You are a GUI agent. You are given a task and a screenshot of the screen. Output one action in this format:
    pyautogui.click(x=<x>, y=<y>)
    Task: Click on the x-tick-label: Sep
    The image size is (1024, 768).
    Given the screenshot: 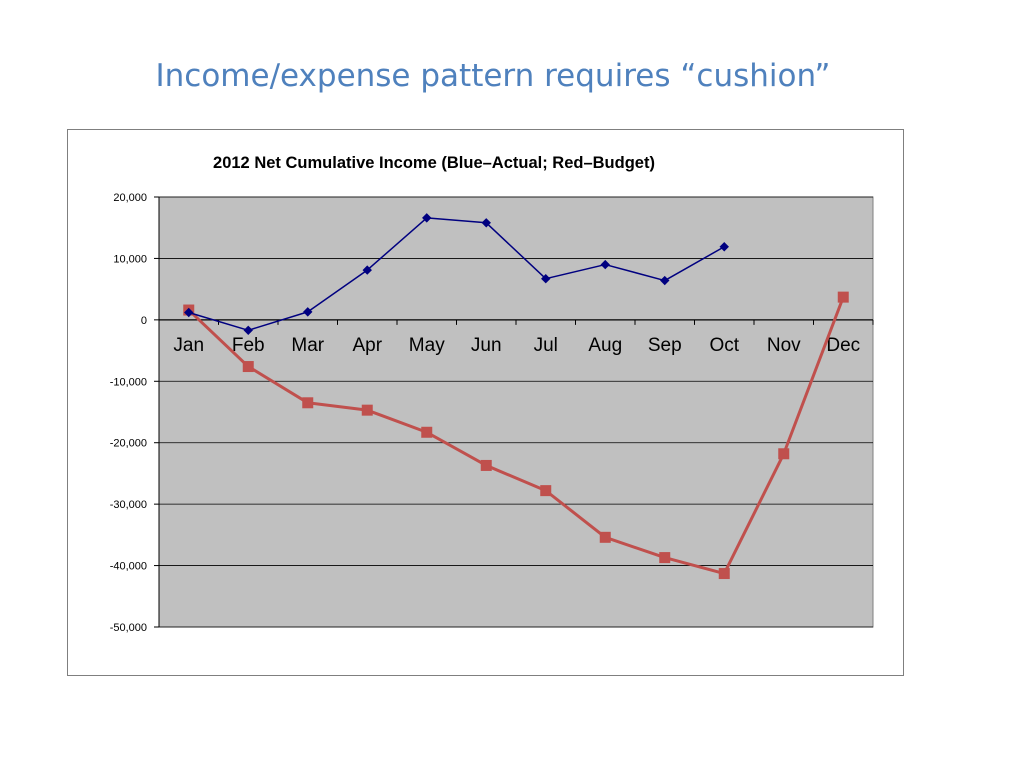 What is the action you would take?
    pyautogui.click(x=665, y=345)
    